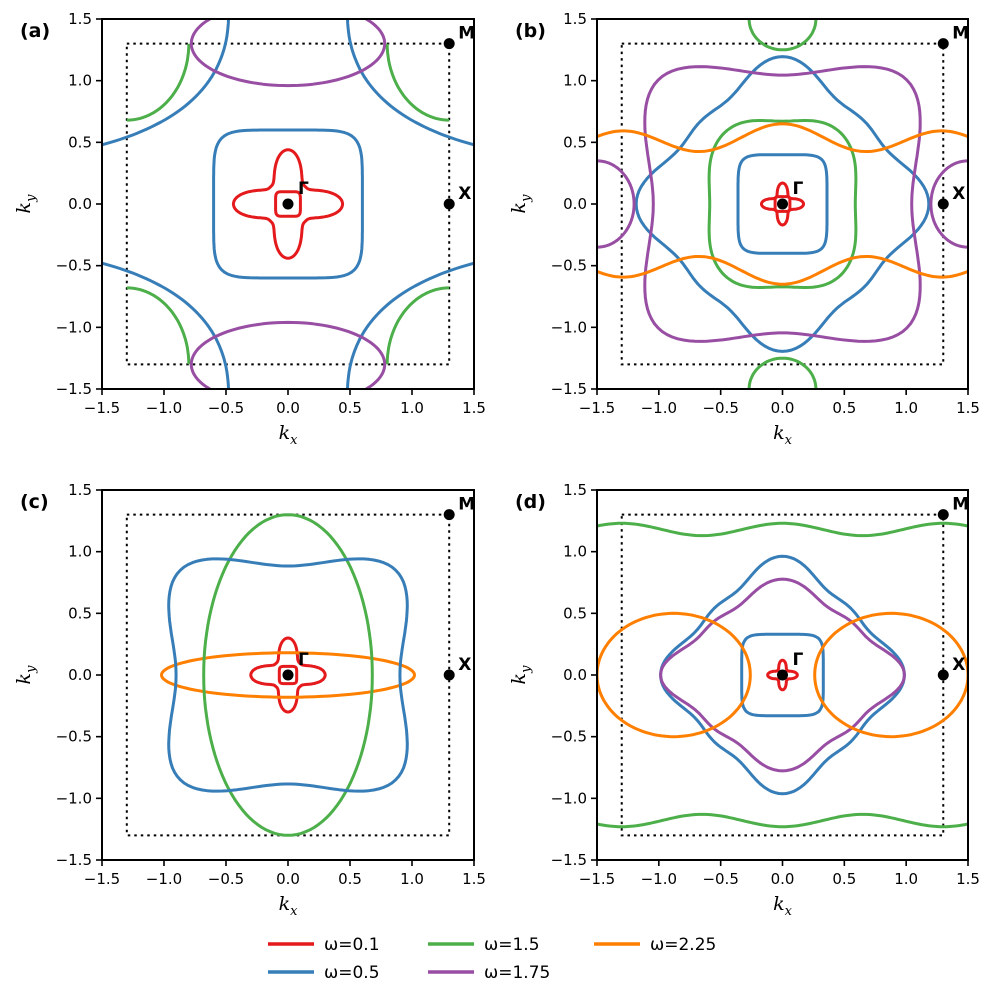 This screenshot has height=1002, width=996. I want to click on curve-w0.1-square, so click(288, 675).